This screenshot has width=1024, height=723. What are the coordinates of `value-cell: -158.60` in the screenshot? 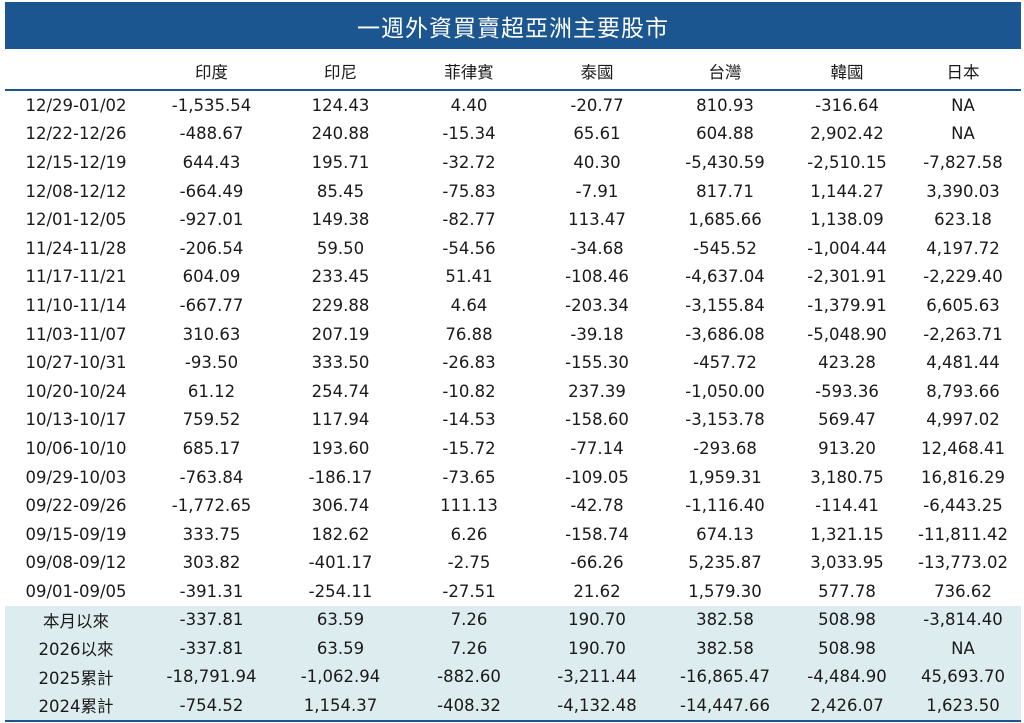 It's located at (597, 420).